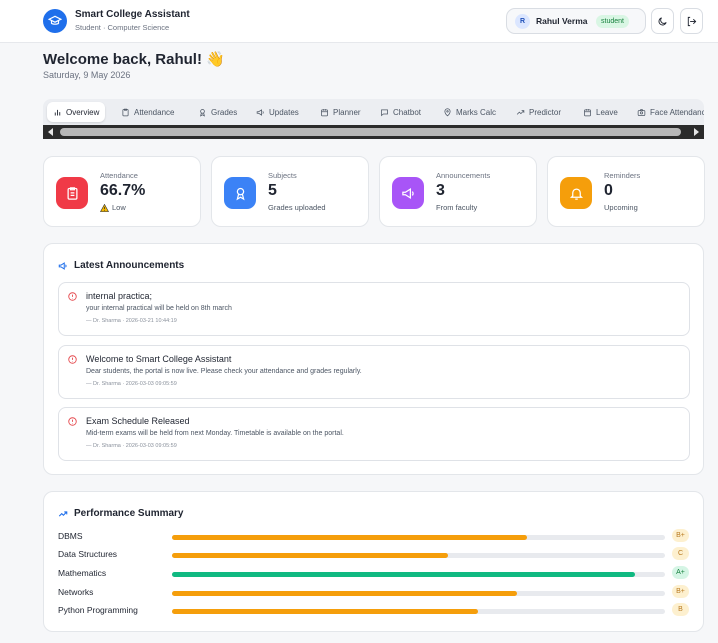 Image resolution: width=718 pixels, height=643 pixels. I want to click on panel-title-text: Performance Summary, so click(129, 513).